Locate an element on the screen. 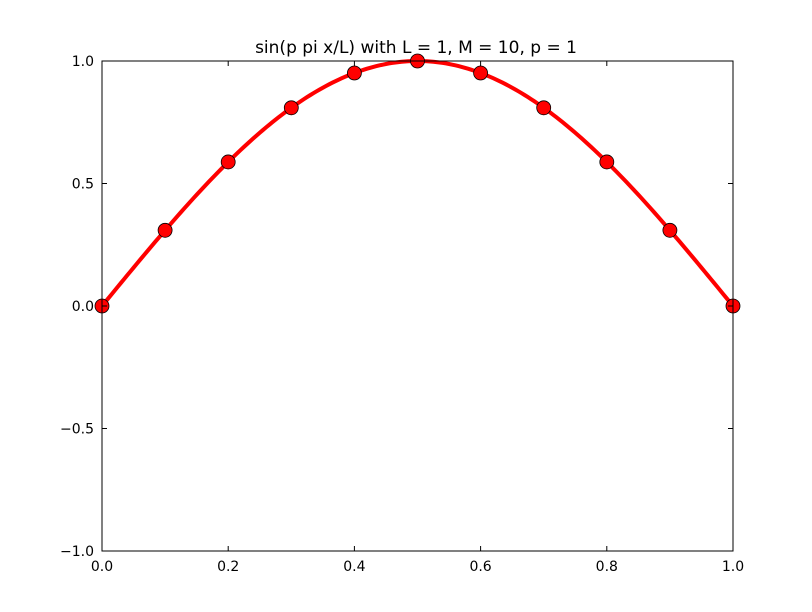  y-tick-label: −0.5 is located at coordinates (77, 430).